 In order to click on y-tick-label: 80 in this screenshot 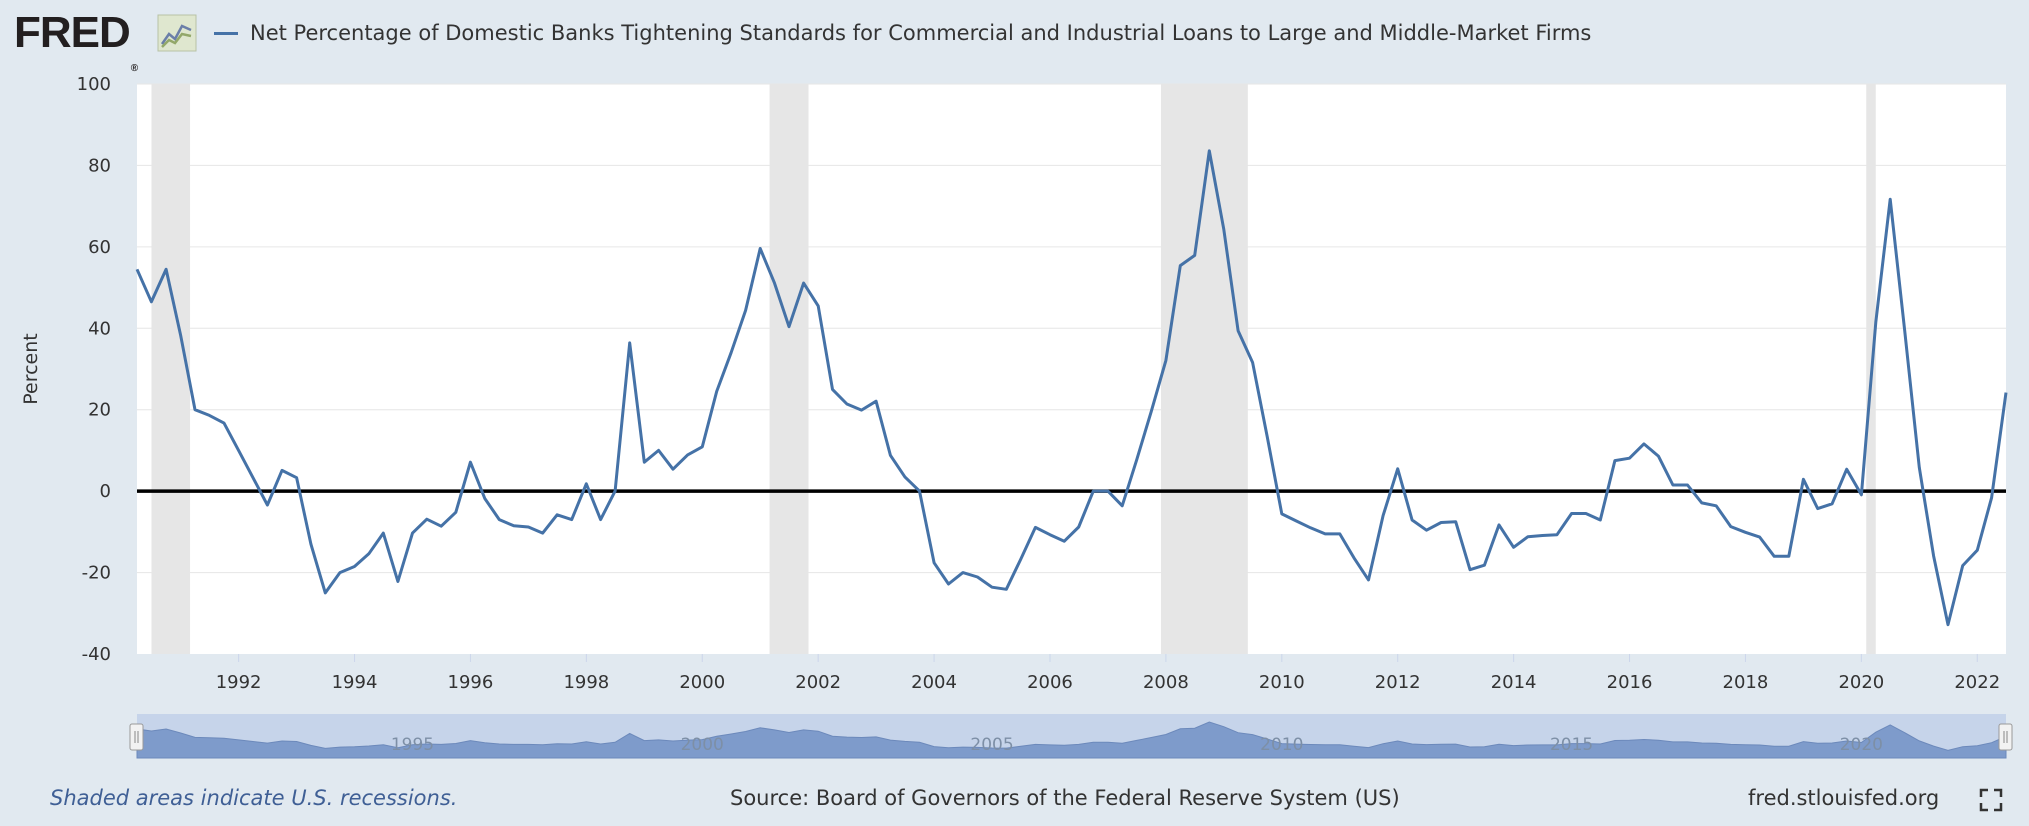, I will do `click(99, 165)`.